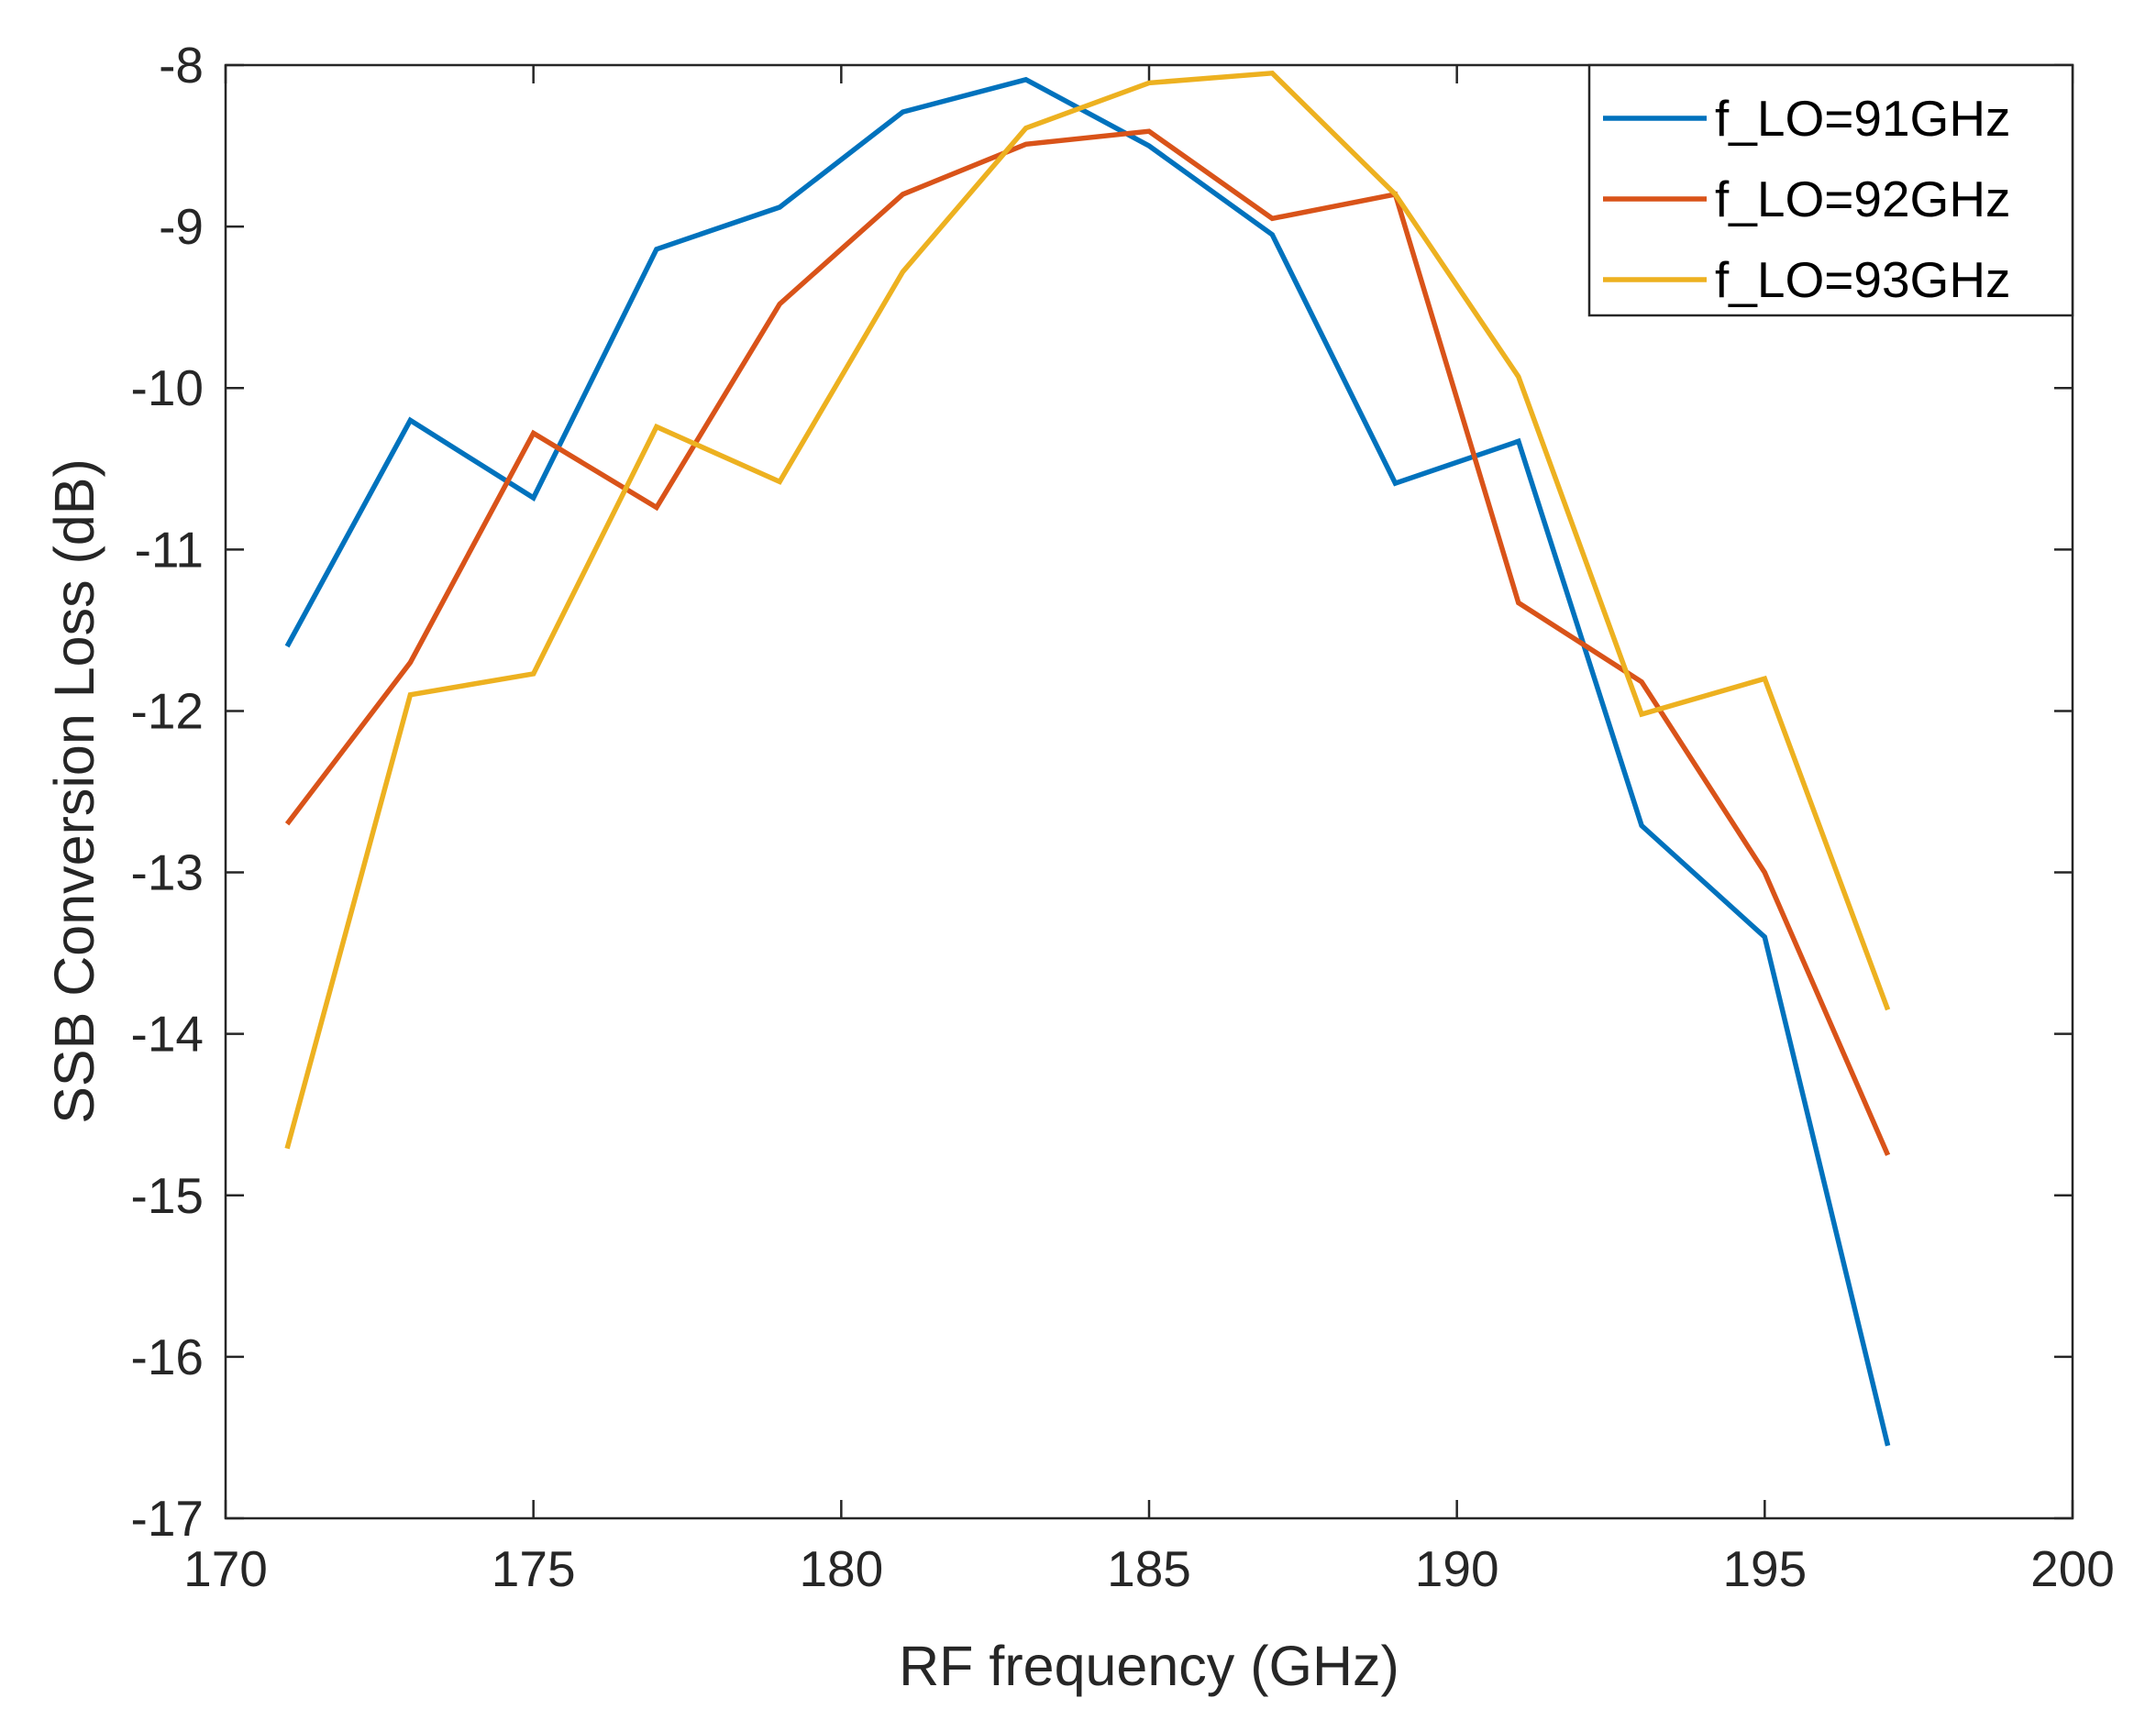  What do you see at coordinates (168, 387) in the screenshot?
I see `y-tick-label: -10` at bounding box center [168, 387].